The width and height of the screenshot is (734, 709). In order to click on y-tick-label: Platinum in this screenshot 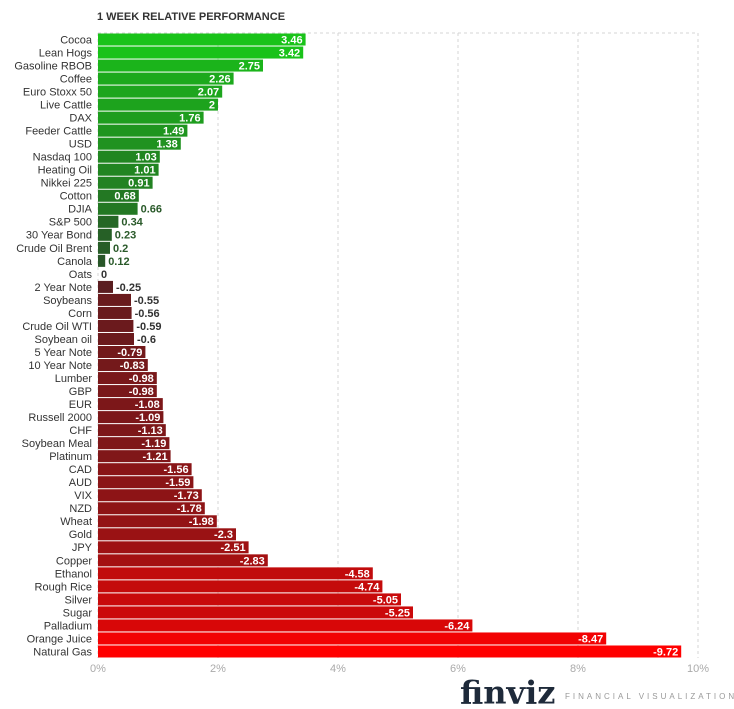, I will do `click(70, 457)`.